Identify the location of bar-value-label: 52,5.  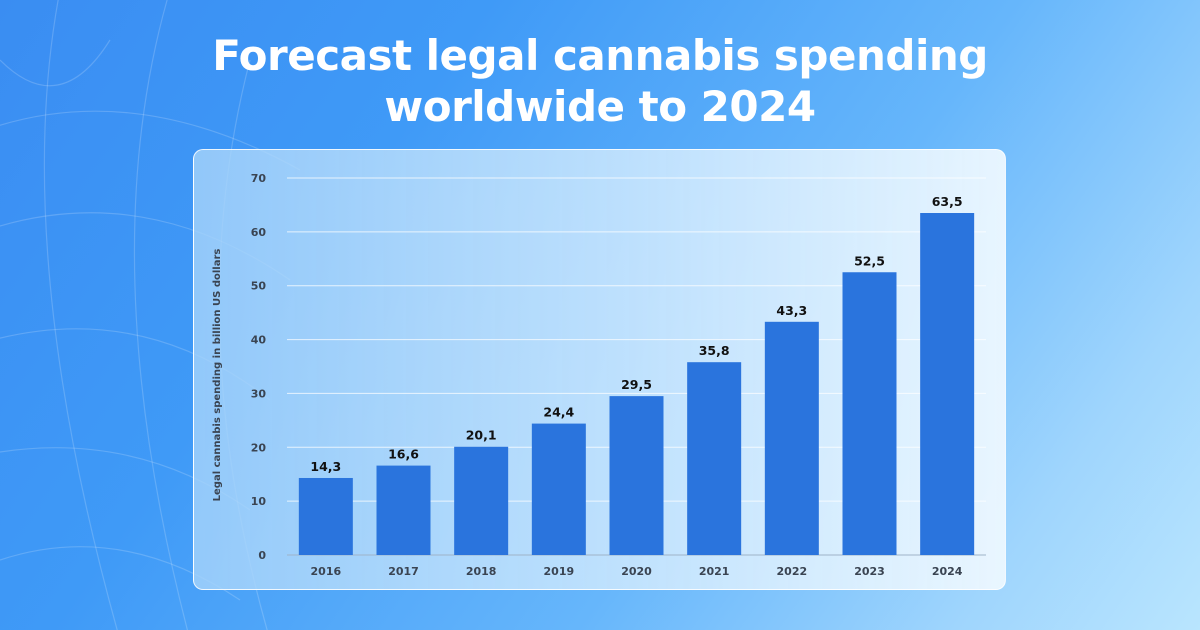
(869, 260).